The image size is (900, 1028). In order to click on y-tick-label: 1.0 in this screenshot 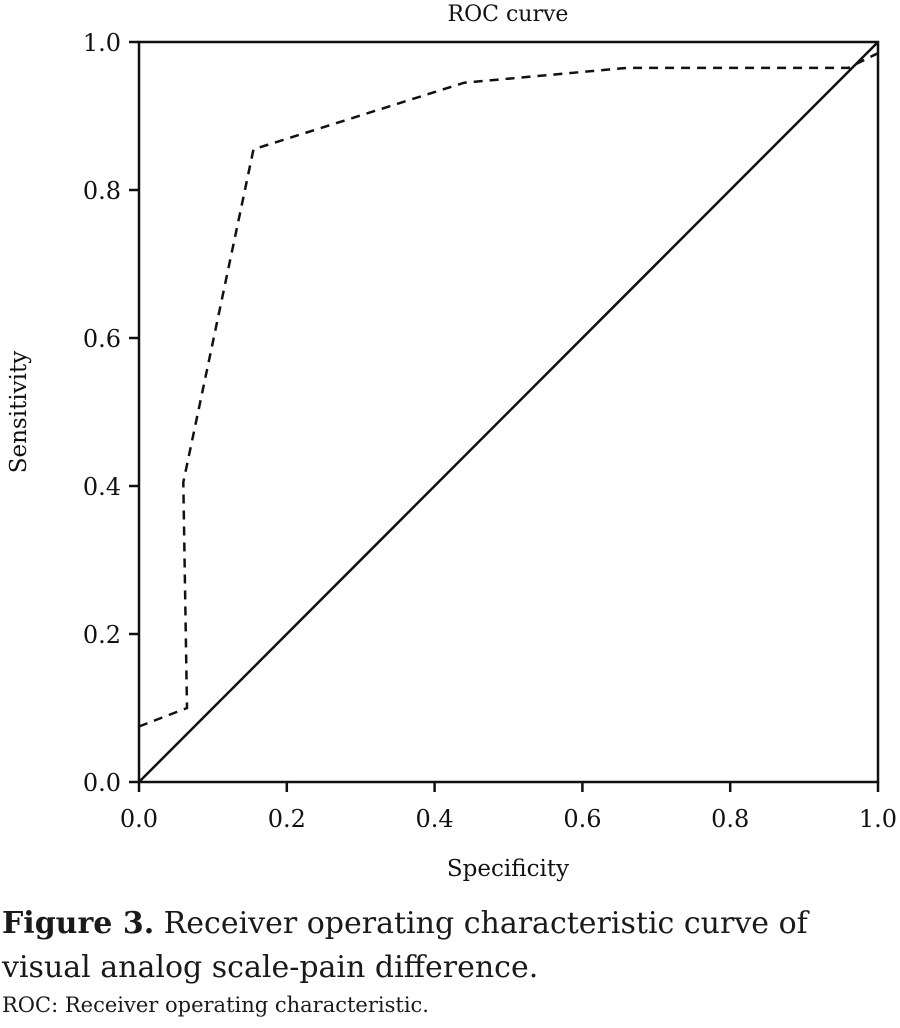, I will do `click(102, 43)`.